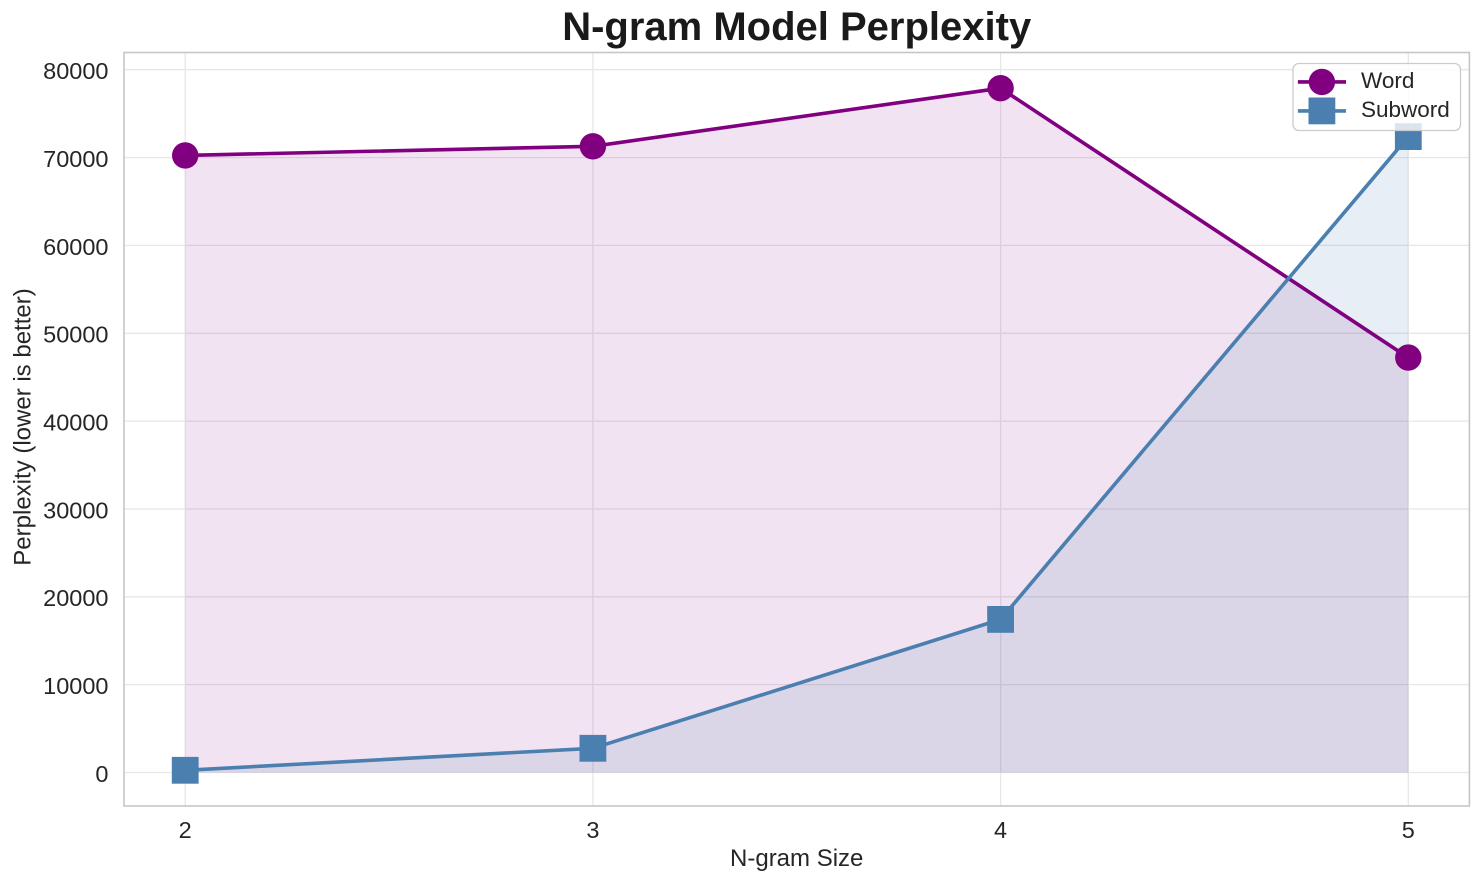  What do you see at coordinates (75, 335) in the screenshot?
I see `svg-text: 50000` at bounding box center [75, 335].